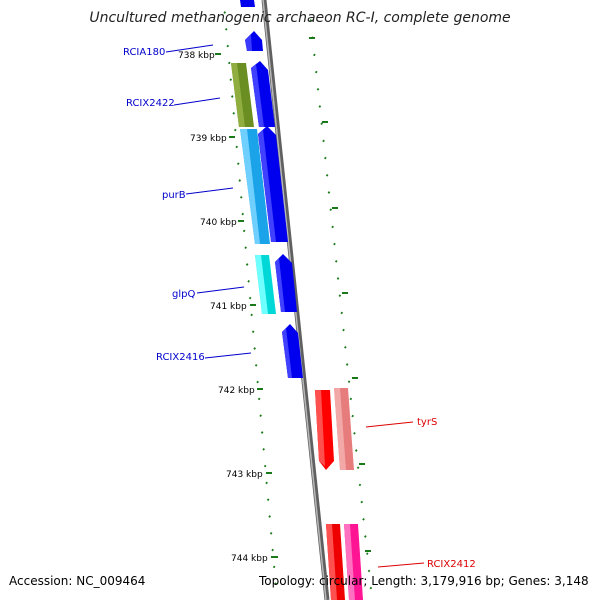  I want to click on rcix2422-leader, so click(197, 101).